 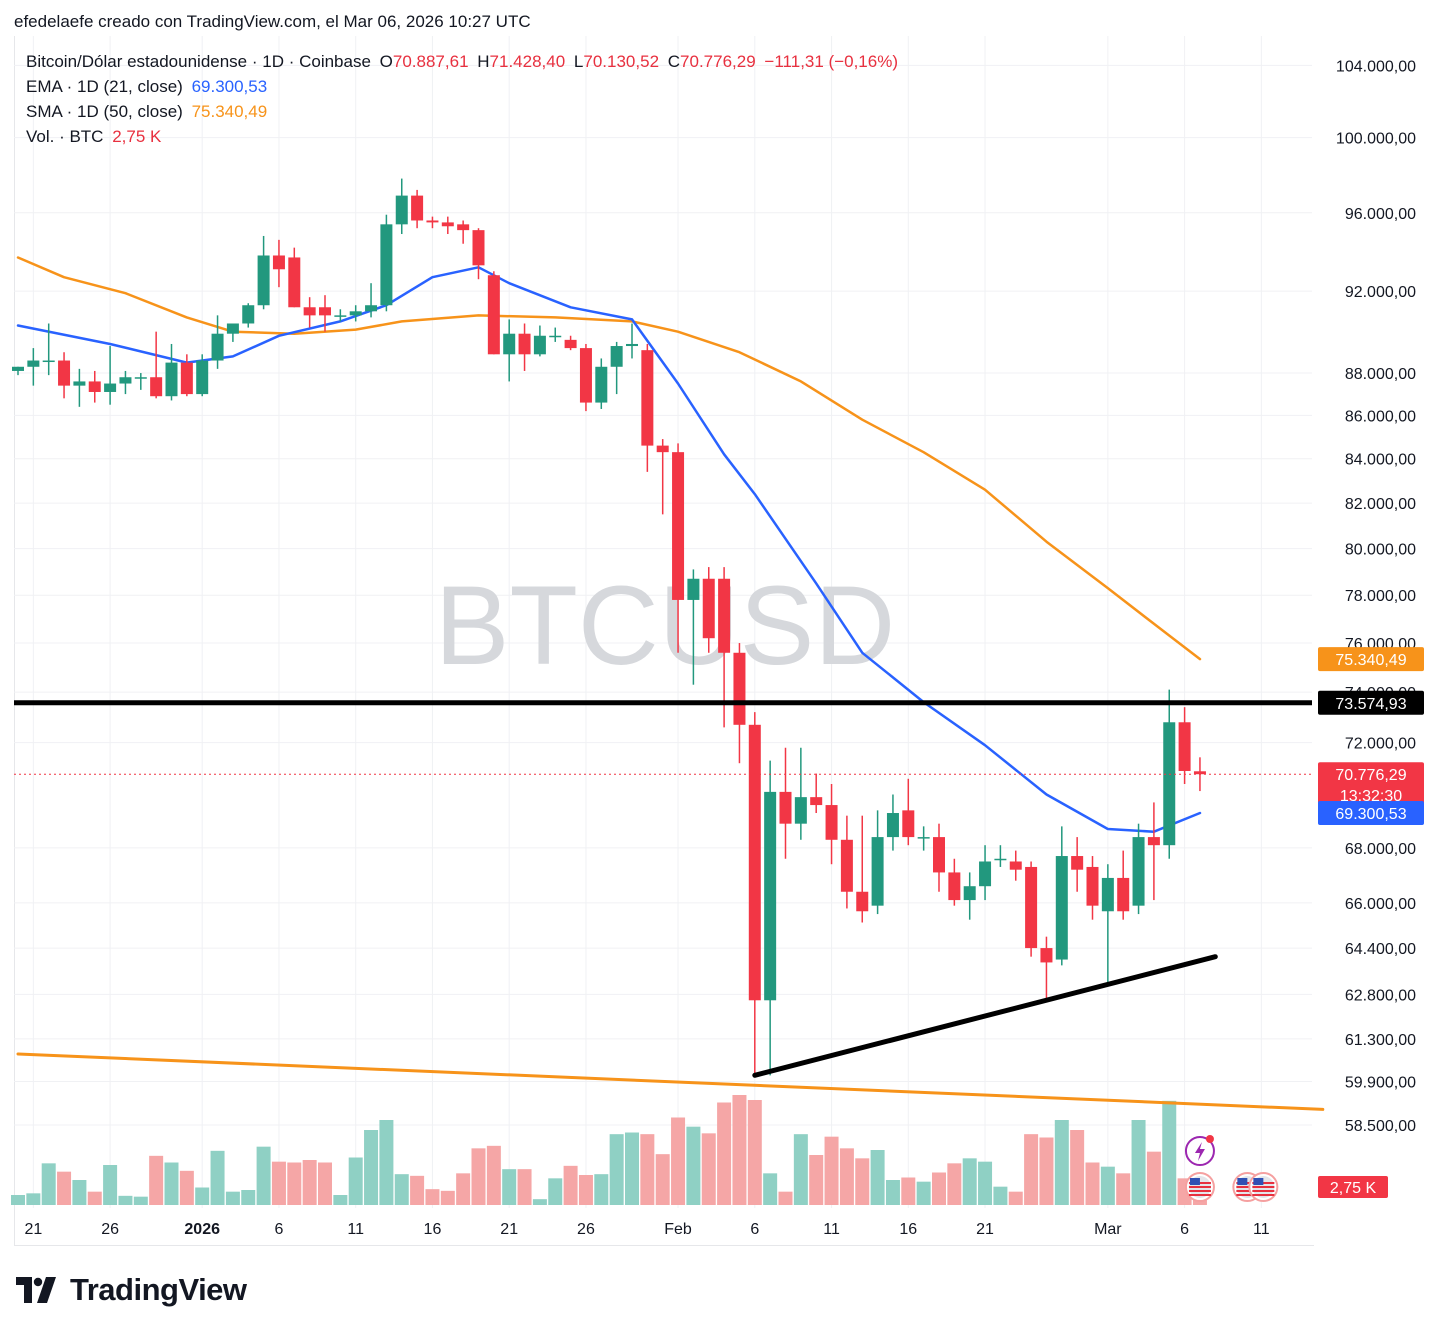 What do you see at coordinates (521, 61) in the screenshot?
I see `legend-high: H71.428,40` at bounding box center [521, 61].